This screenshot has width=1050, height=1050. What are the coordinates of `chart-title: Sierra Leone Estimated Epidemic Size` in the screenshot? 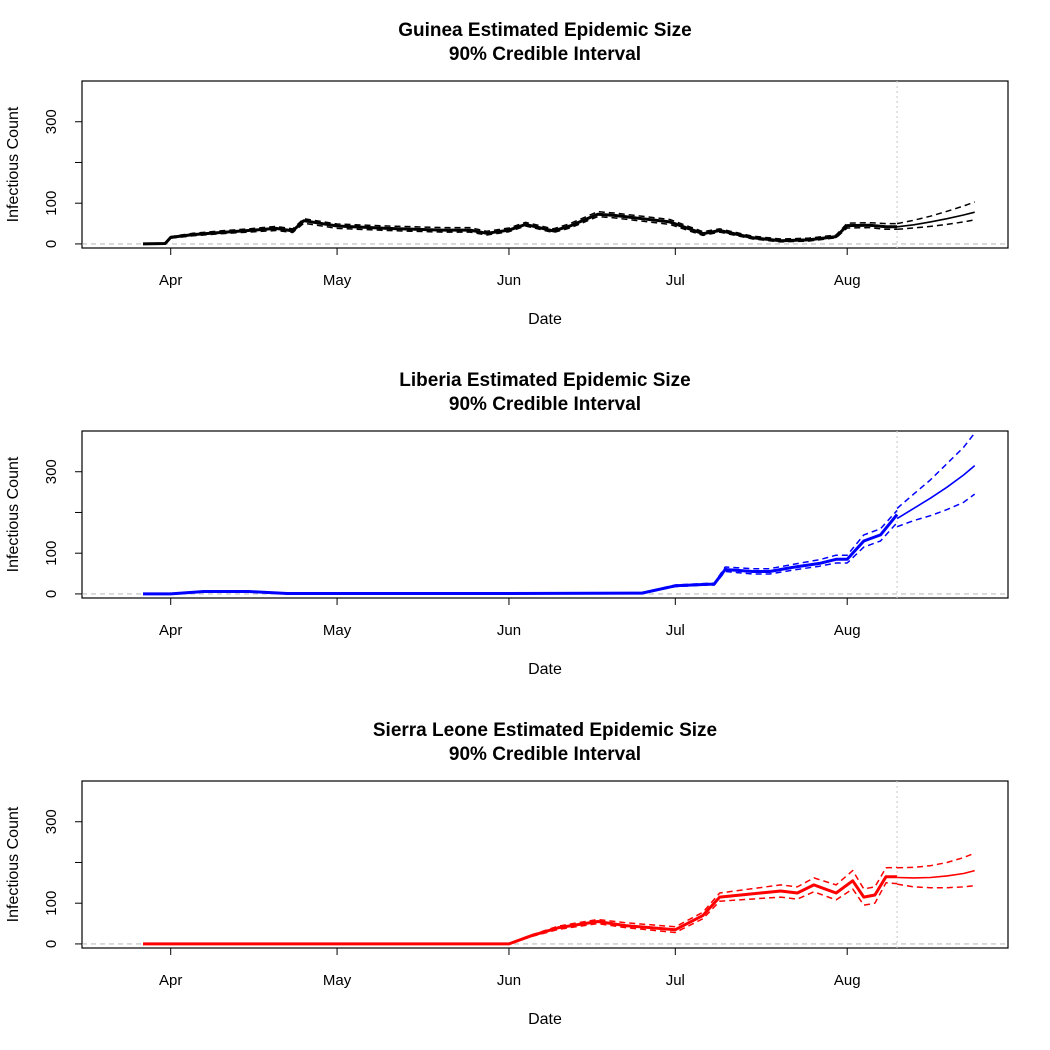 It's located at (545, 730).